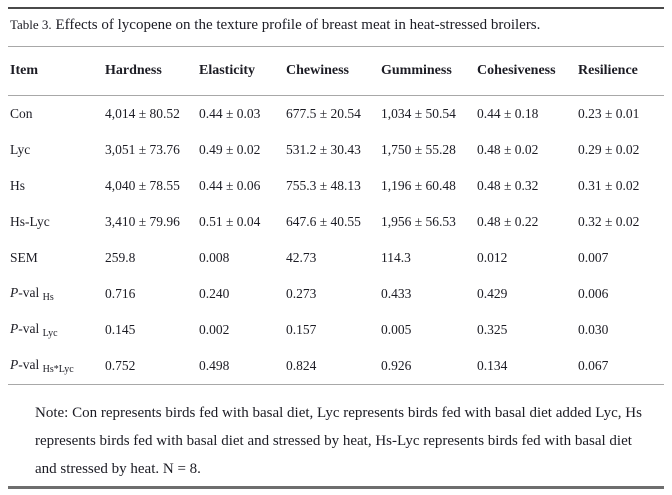  I want to click on row-item-label: P-val Lyc, so click(34, 330).